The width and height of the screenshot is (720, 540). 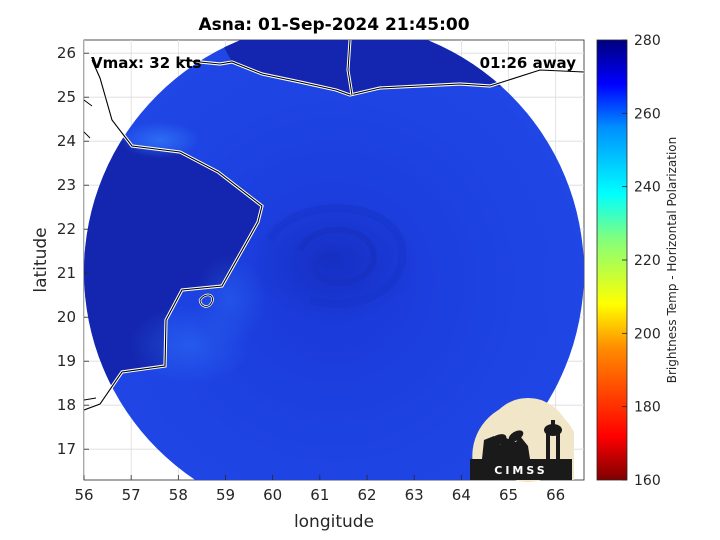 What do you see at coordinates (66, 449) in the screenshot?
I see `y-tick-label: 17` at bounding box center [66, 449].